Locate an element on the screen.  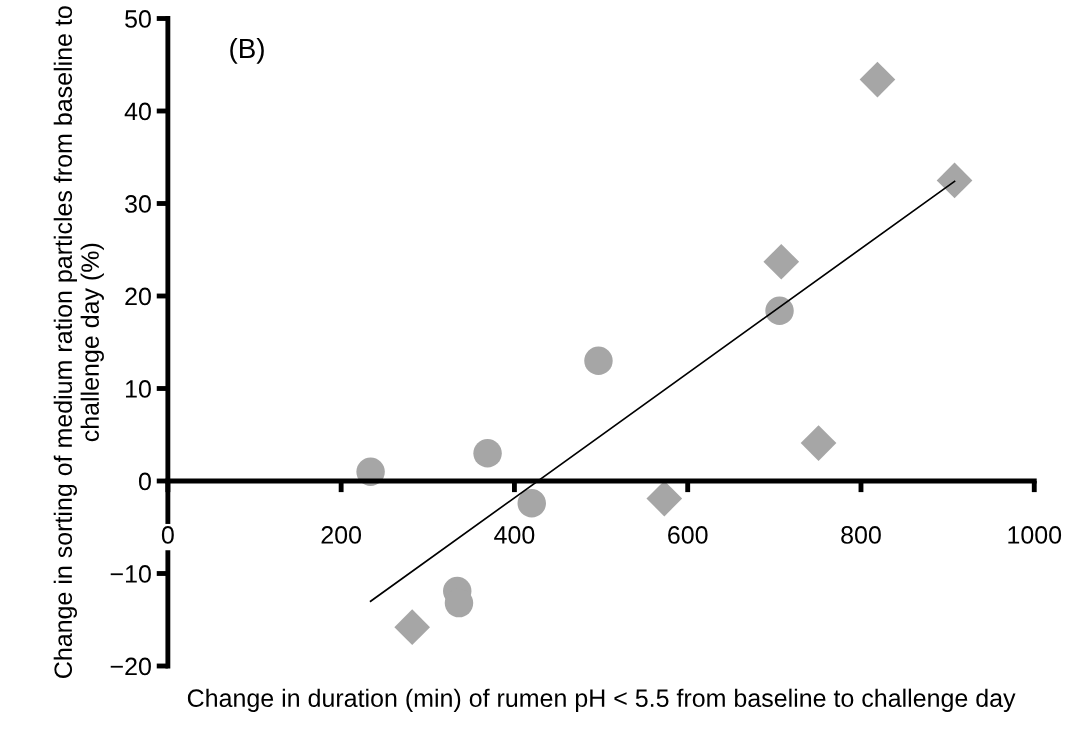
x-tick-label: 0 is located at coordinates (167, 535).